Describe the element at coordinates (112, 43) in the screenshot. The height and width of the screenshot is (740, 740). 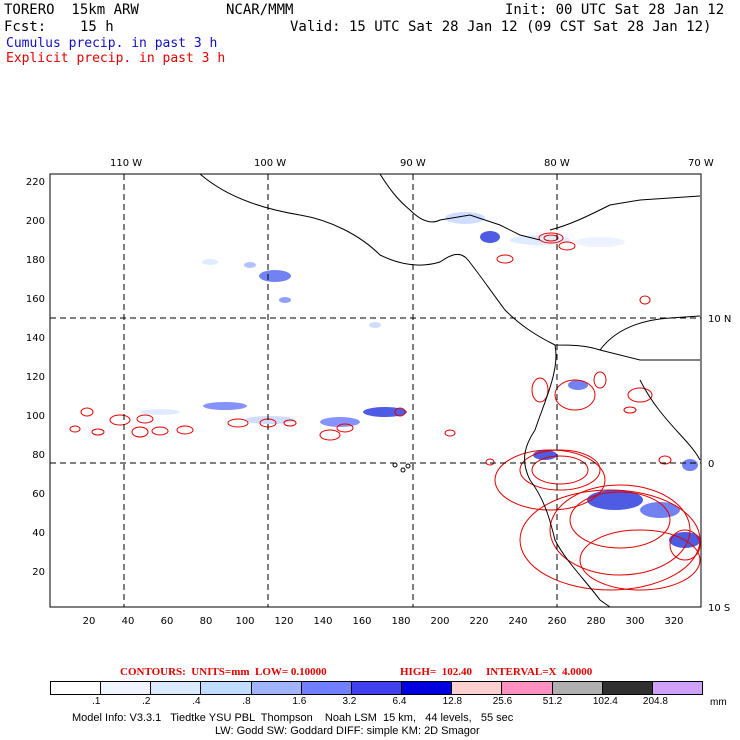
I see `cumulus-label: Cumulus precip. in past 3 h` at that location.